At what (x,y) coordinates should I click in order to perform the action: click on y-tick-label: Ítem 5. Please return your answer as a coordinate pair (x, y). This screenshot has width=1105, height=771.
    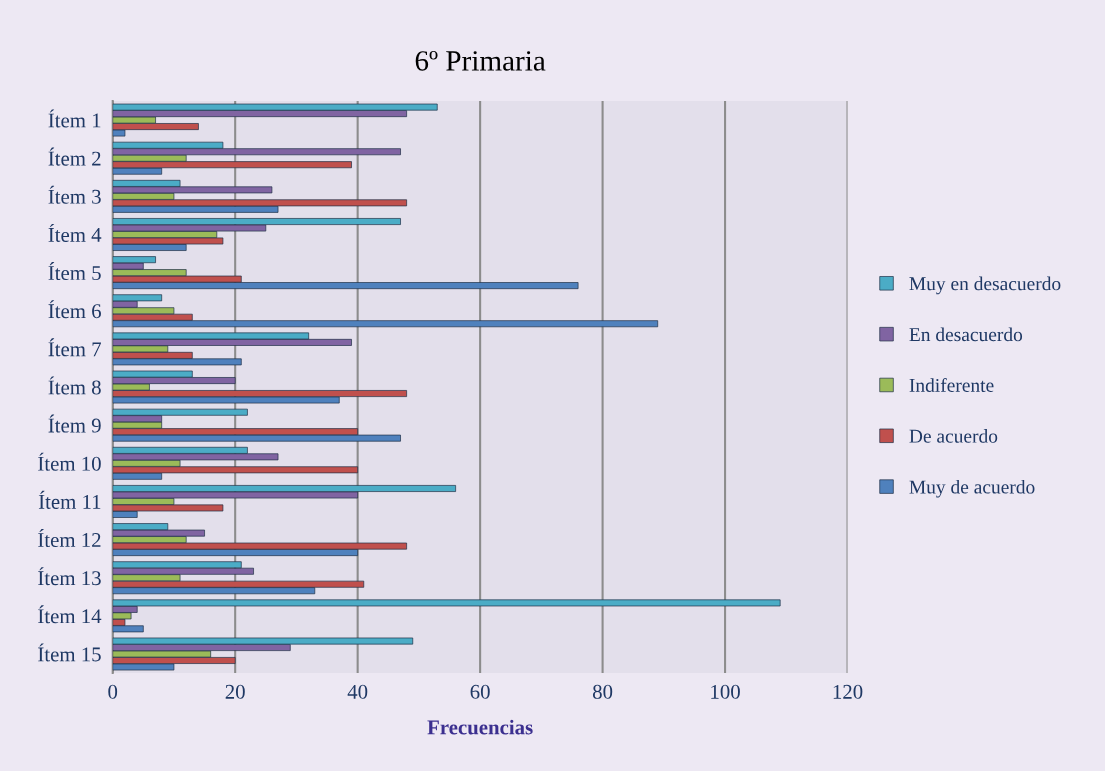
    Looking at the image, I should click on (74, 271).